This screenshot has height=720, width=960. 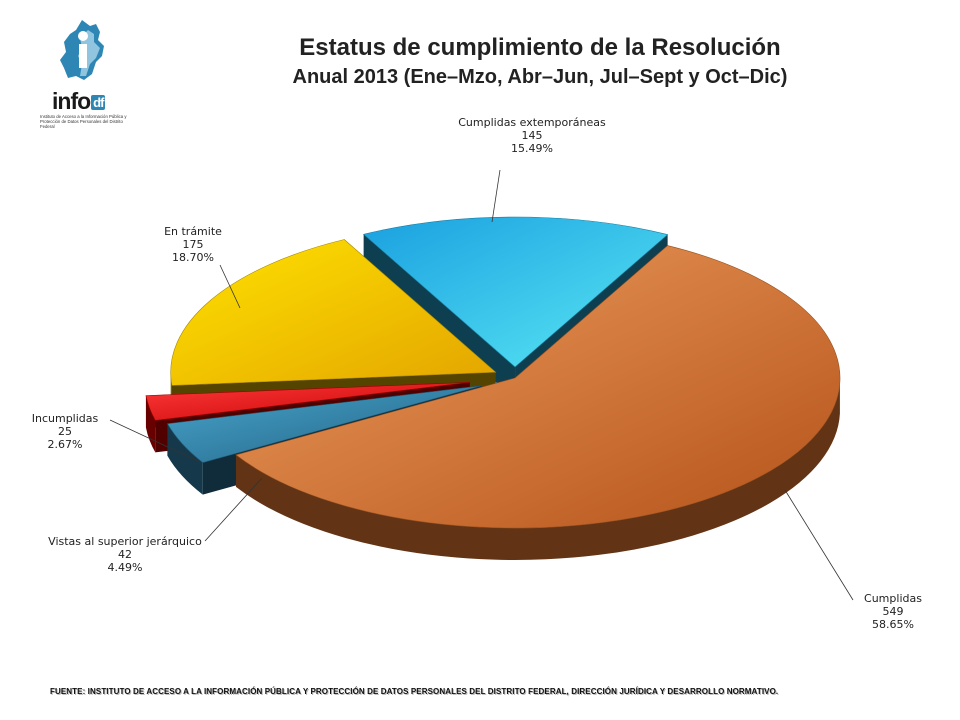 I want to click on map-logo-icon, so click(x=82, y=50).